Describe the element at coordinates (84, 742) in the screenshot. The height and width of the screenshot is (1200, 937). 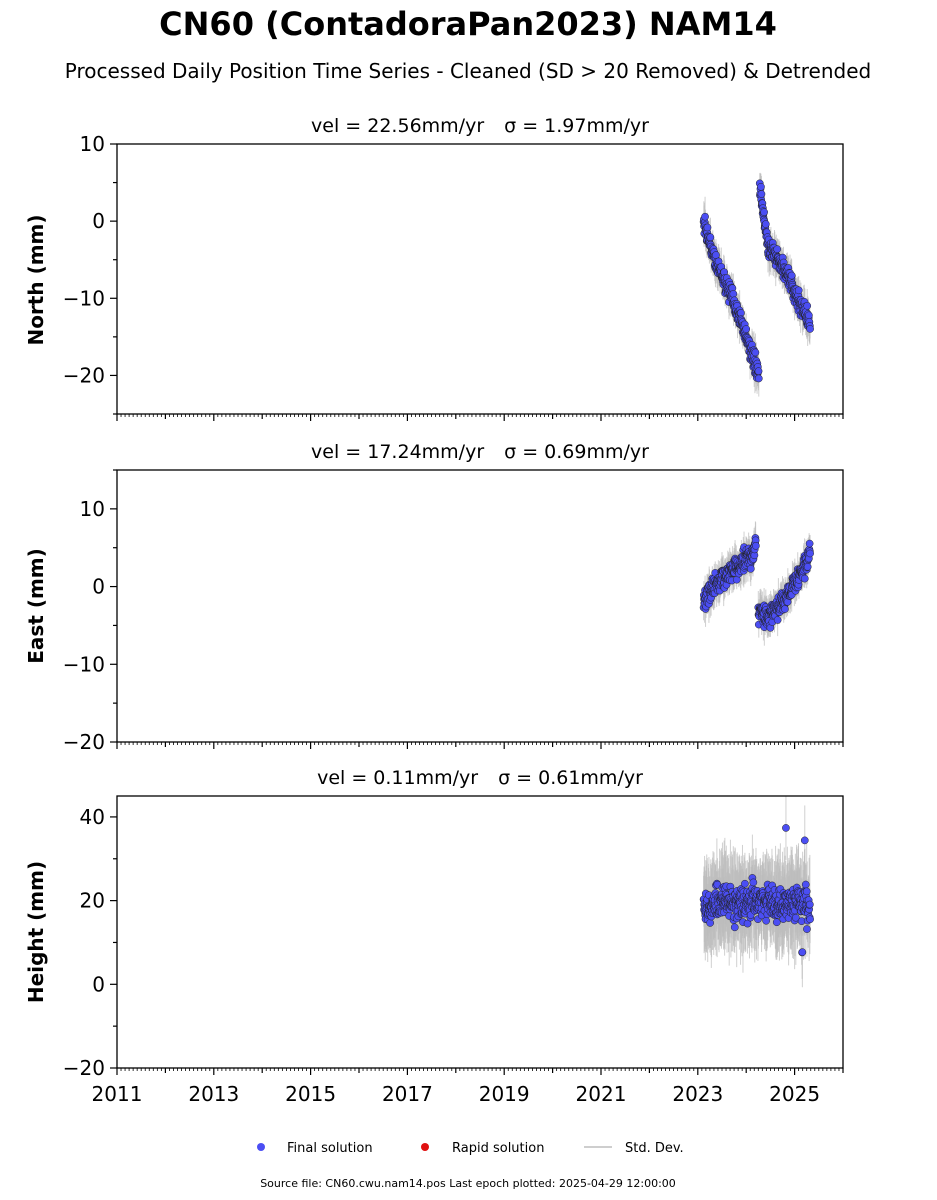
I see `east-y-tick-label: −20` at that location.